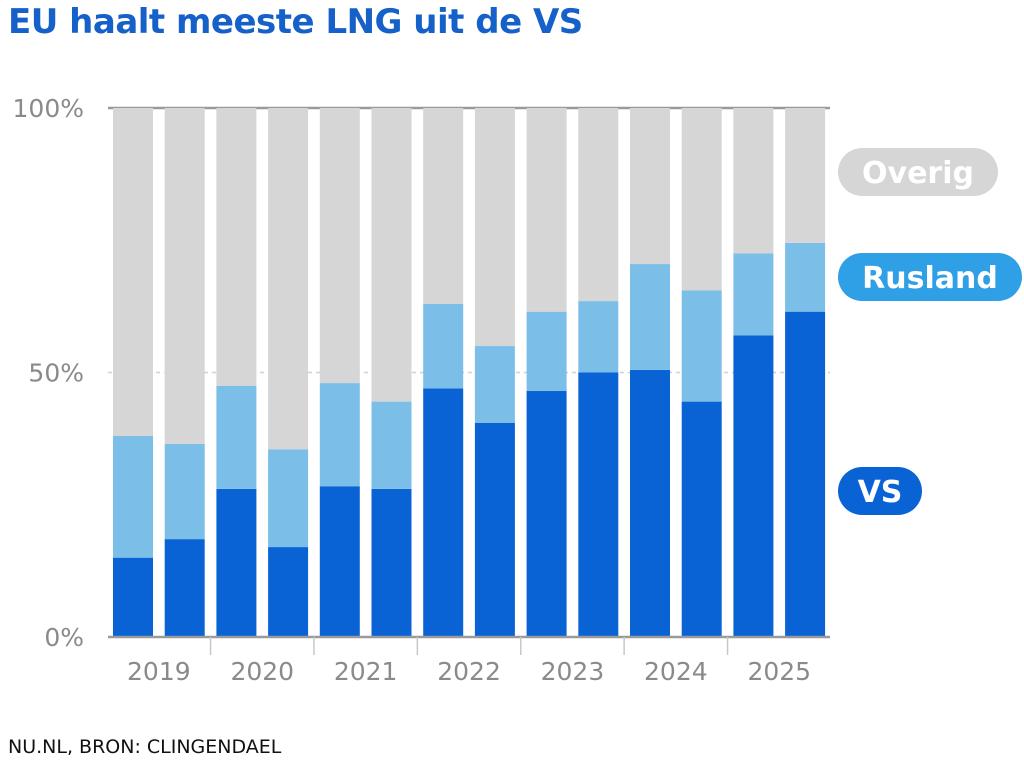 This screenshot has width=1024, height=768. Describe the element at coordinates (56, 373) in the screenshot. I see `y-tick-label: 50%` at that location.